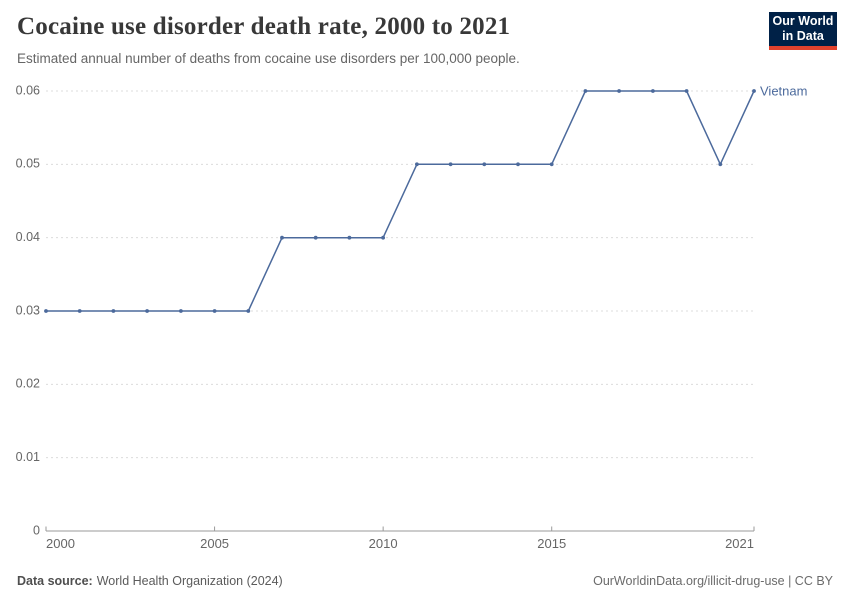  What do you see at coordinates (739, 543) in the screenshot?
I see `x-tick-label: 2021` at bounding box center [739, 543].